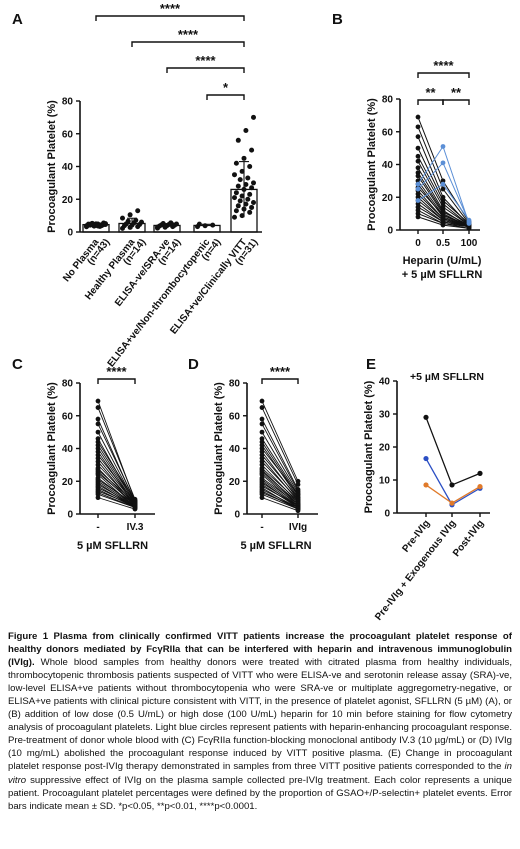 Image resolution: width=520 pixels, height=849 pixels. What do you see at coordinates (70, 233) in the screenshot?
I see `panel-a-y-tick-label: 0` at bounding box center [70, 233].